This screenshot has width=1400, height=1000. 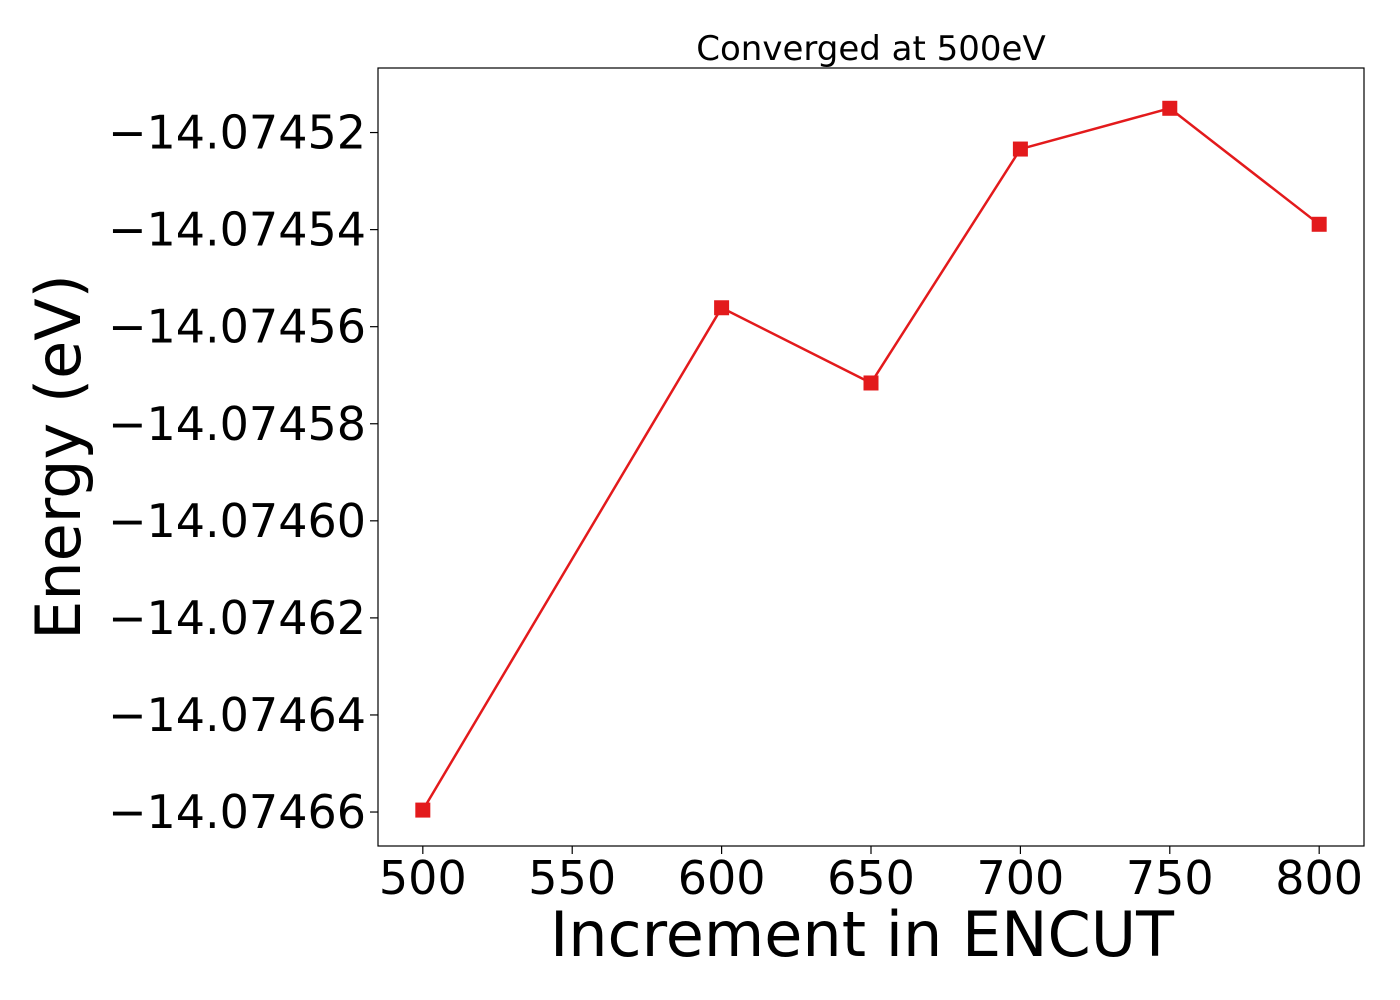 What do you see at coordinates (722, 878) in the screenshot?
I see `x-tick-label: 600` at bounding box center [722, 878].